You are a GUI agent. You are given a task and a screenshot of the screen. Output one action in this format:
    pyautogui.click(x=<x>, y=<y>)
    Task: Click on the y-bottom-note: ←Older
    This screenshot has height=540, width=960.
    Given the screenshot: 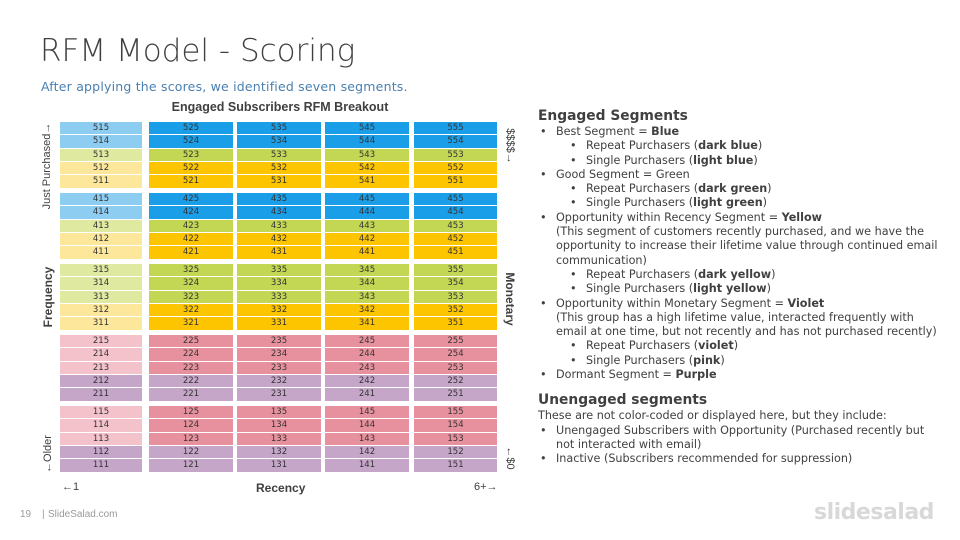 What is the action you would take?
    pyautogui.click(x=48, y=454)
    